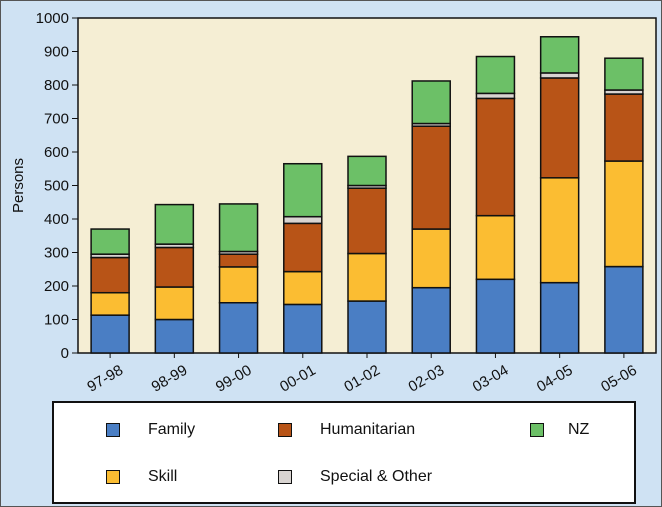  Describe the element at coordinates (298, 379) in the screenshot. I see `x-tick-label: 00-01` at that location.